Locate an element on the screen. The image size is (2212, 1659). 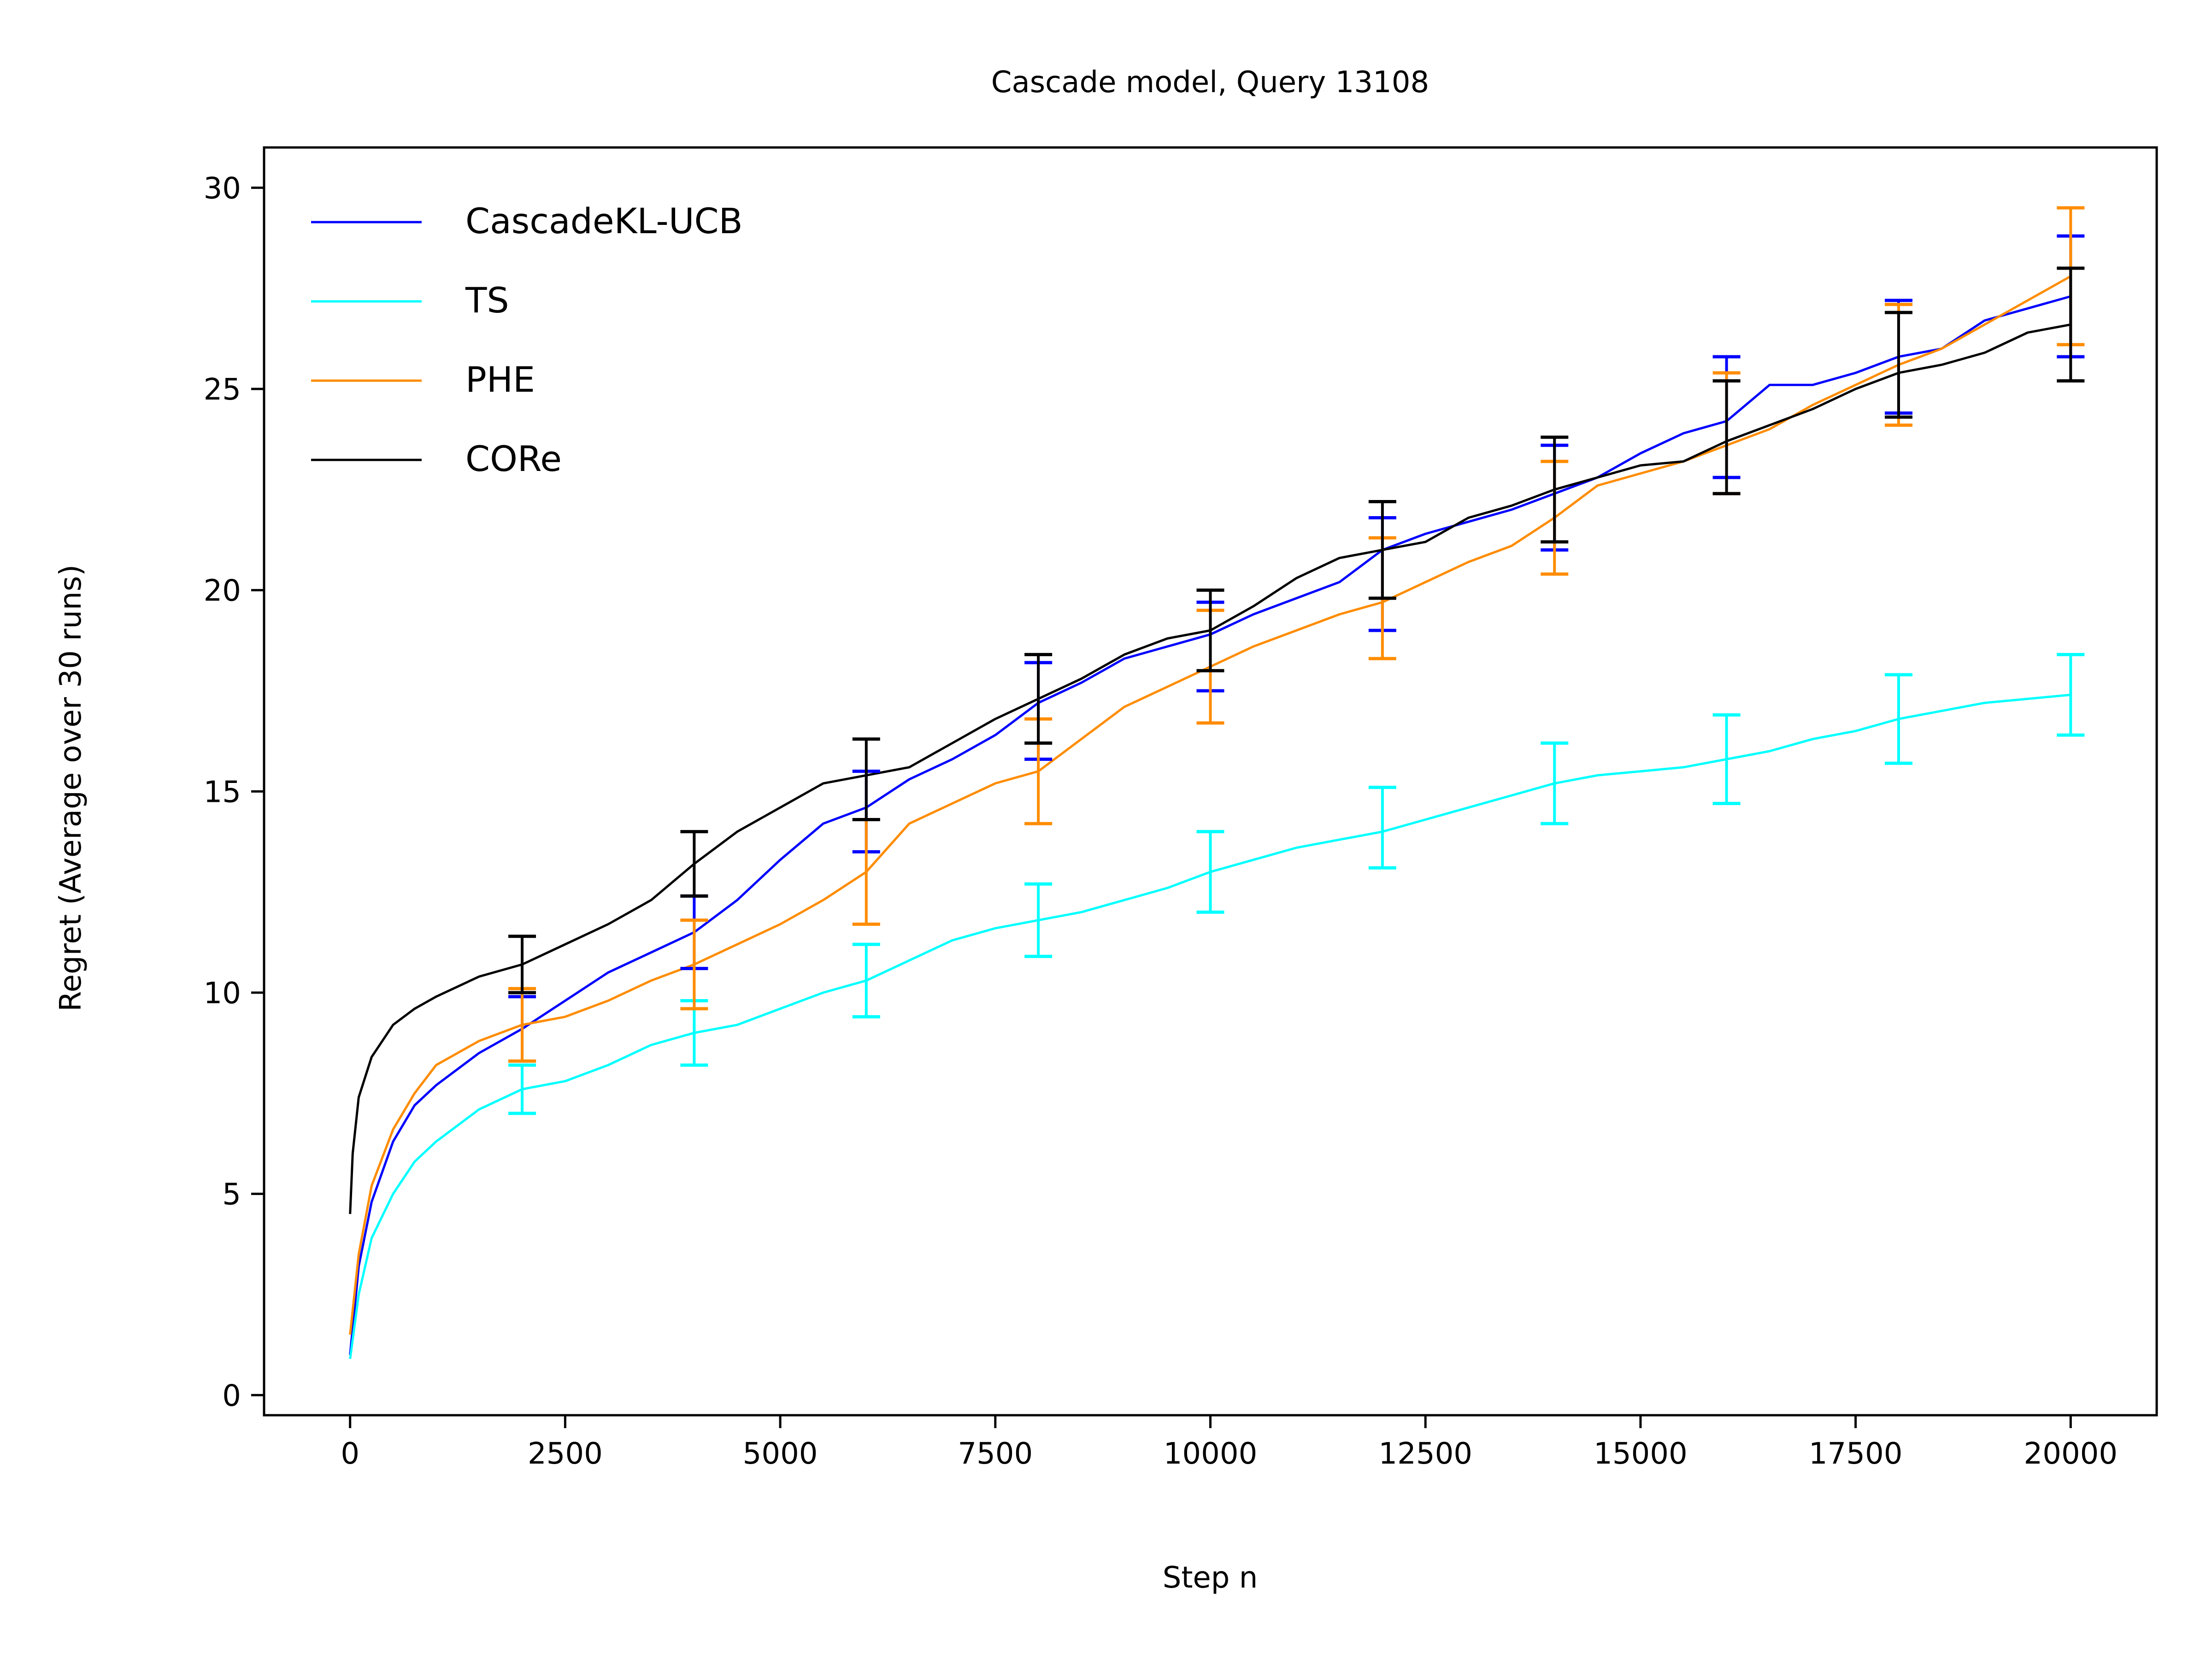
chart-title: Cascade model, Query 13108 is located at coordinates (1210, 82).